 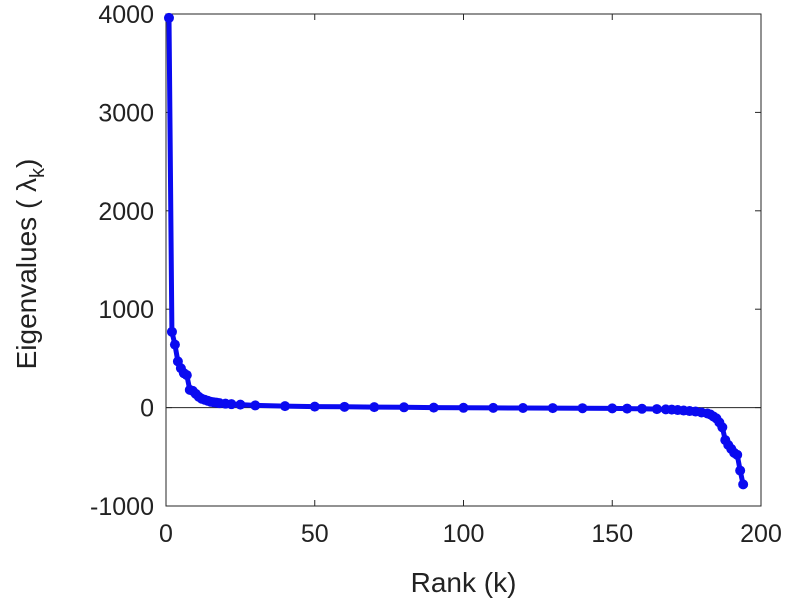 I want to click on y-tick-label: 3000, so click(x=126, y=113).